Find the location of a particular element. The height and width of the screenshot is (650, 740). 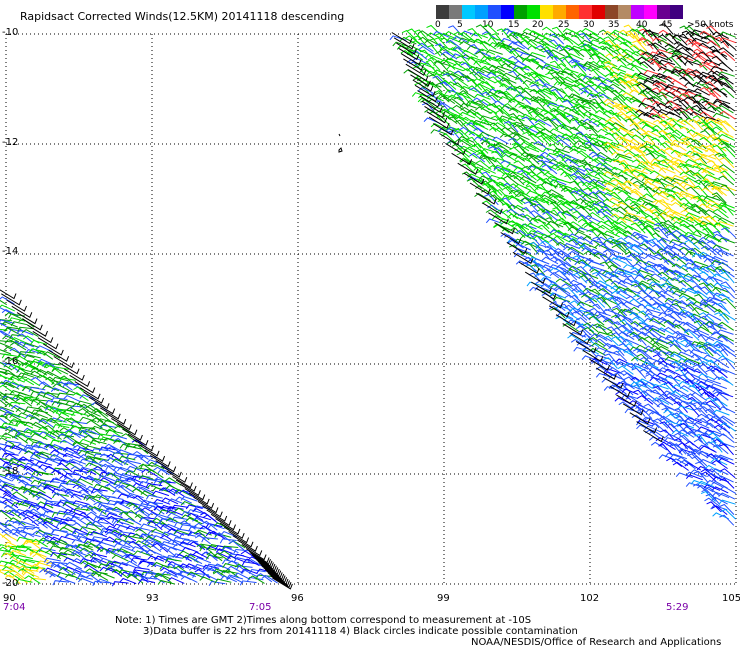

colorbar-segment is located at coordinates (624, 12).